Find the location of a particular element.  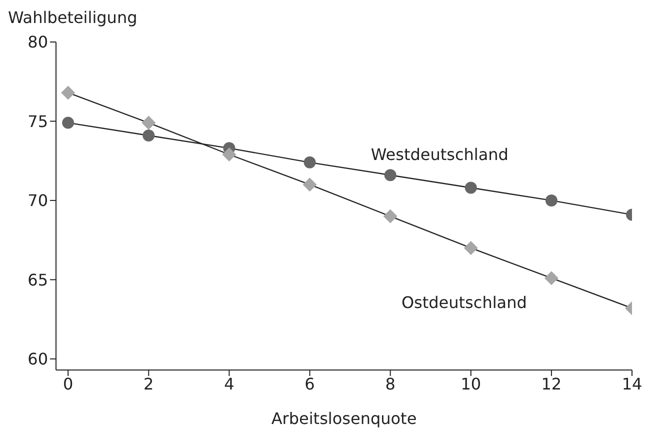

x-tick-label: 10 is located at coordinates (471, 384).